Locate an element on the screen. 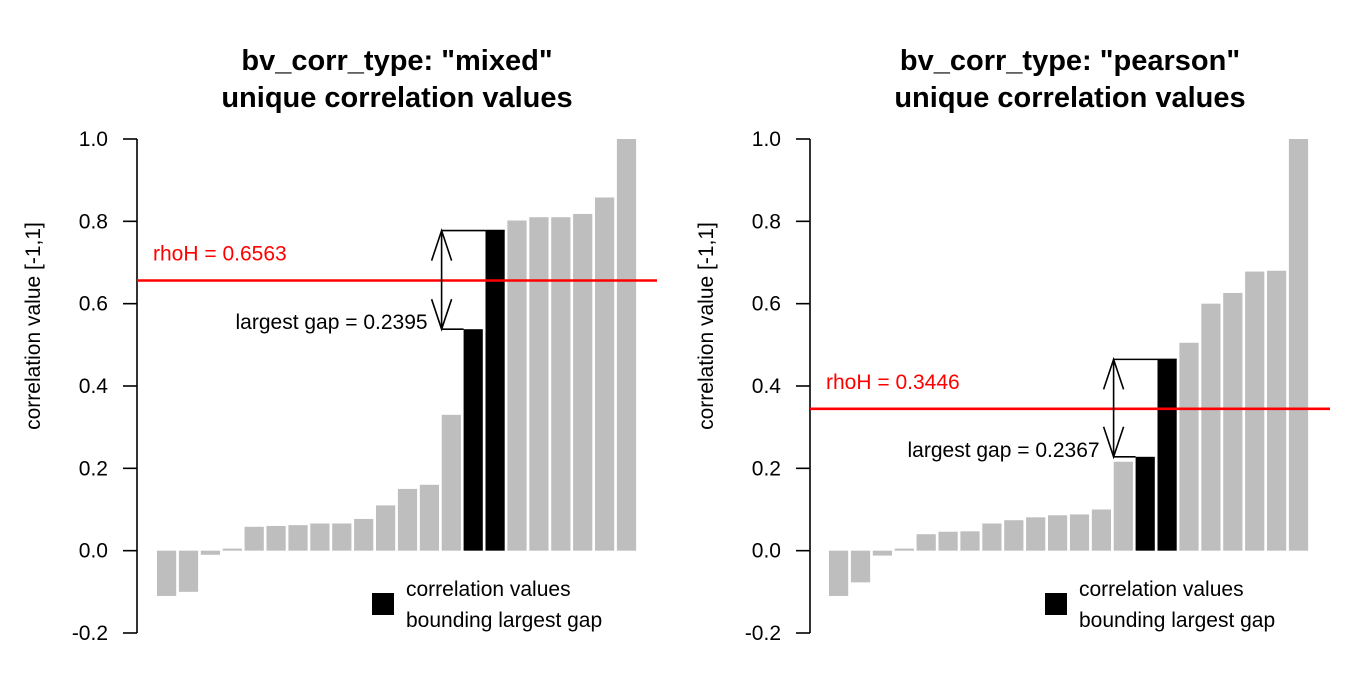  chart-title-line: bv_corr_type: "pearson" is located at coordinates (1070, 61).